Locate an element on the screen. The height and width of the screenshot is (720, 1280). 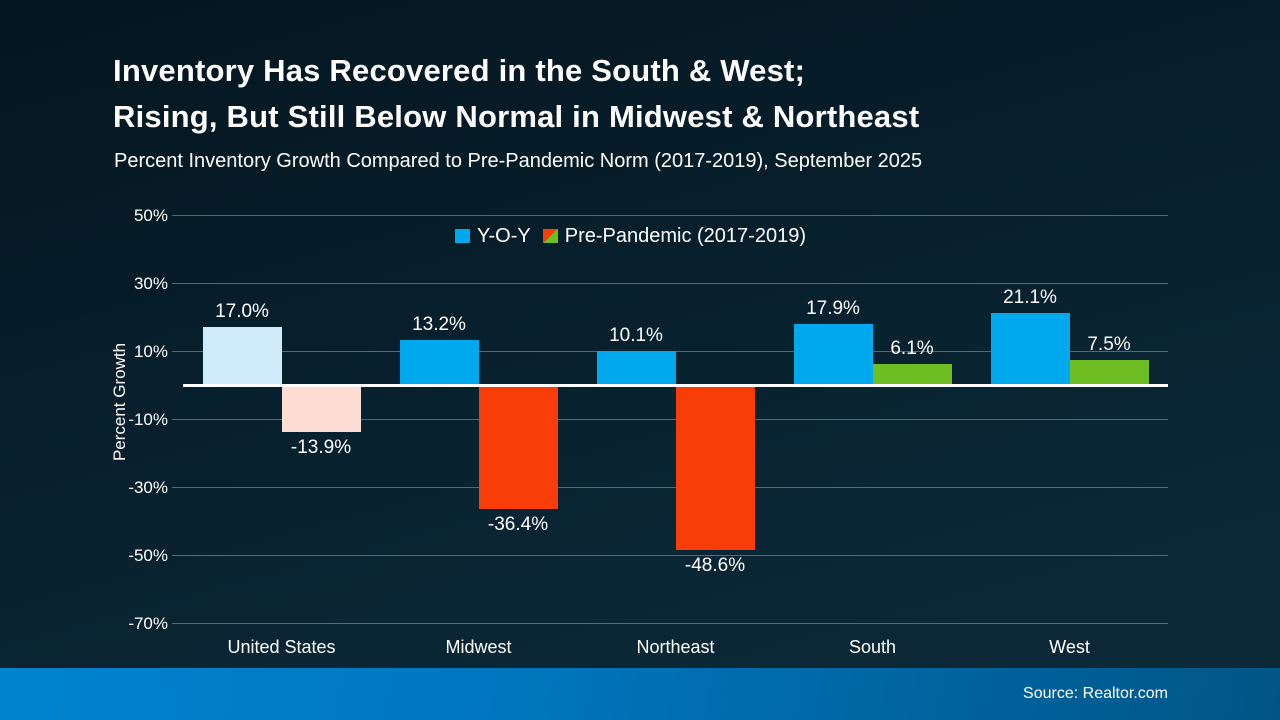
x-axis-label: South is located at coordinates (872, 647).